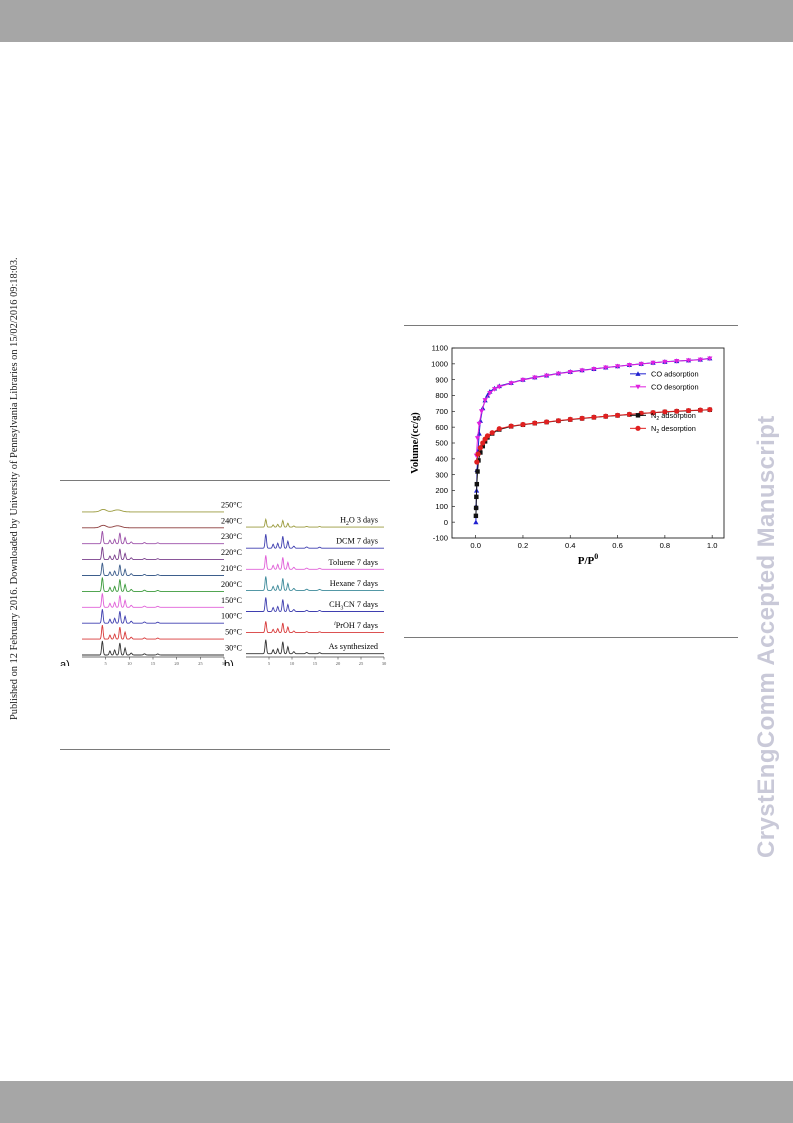 The width and height of the screenshot is (793, 1123). Describe the element at coordinates (673, 416) in the screenshot. I see `legend-label: N2 adsorption` at that location.